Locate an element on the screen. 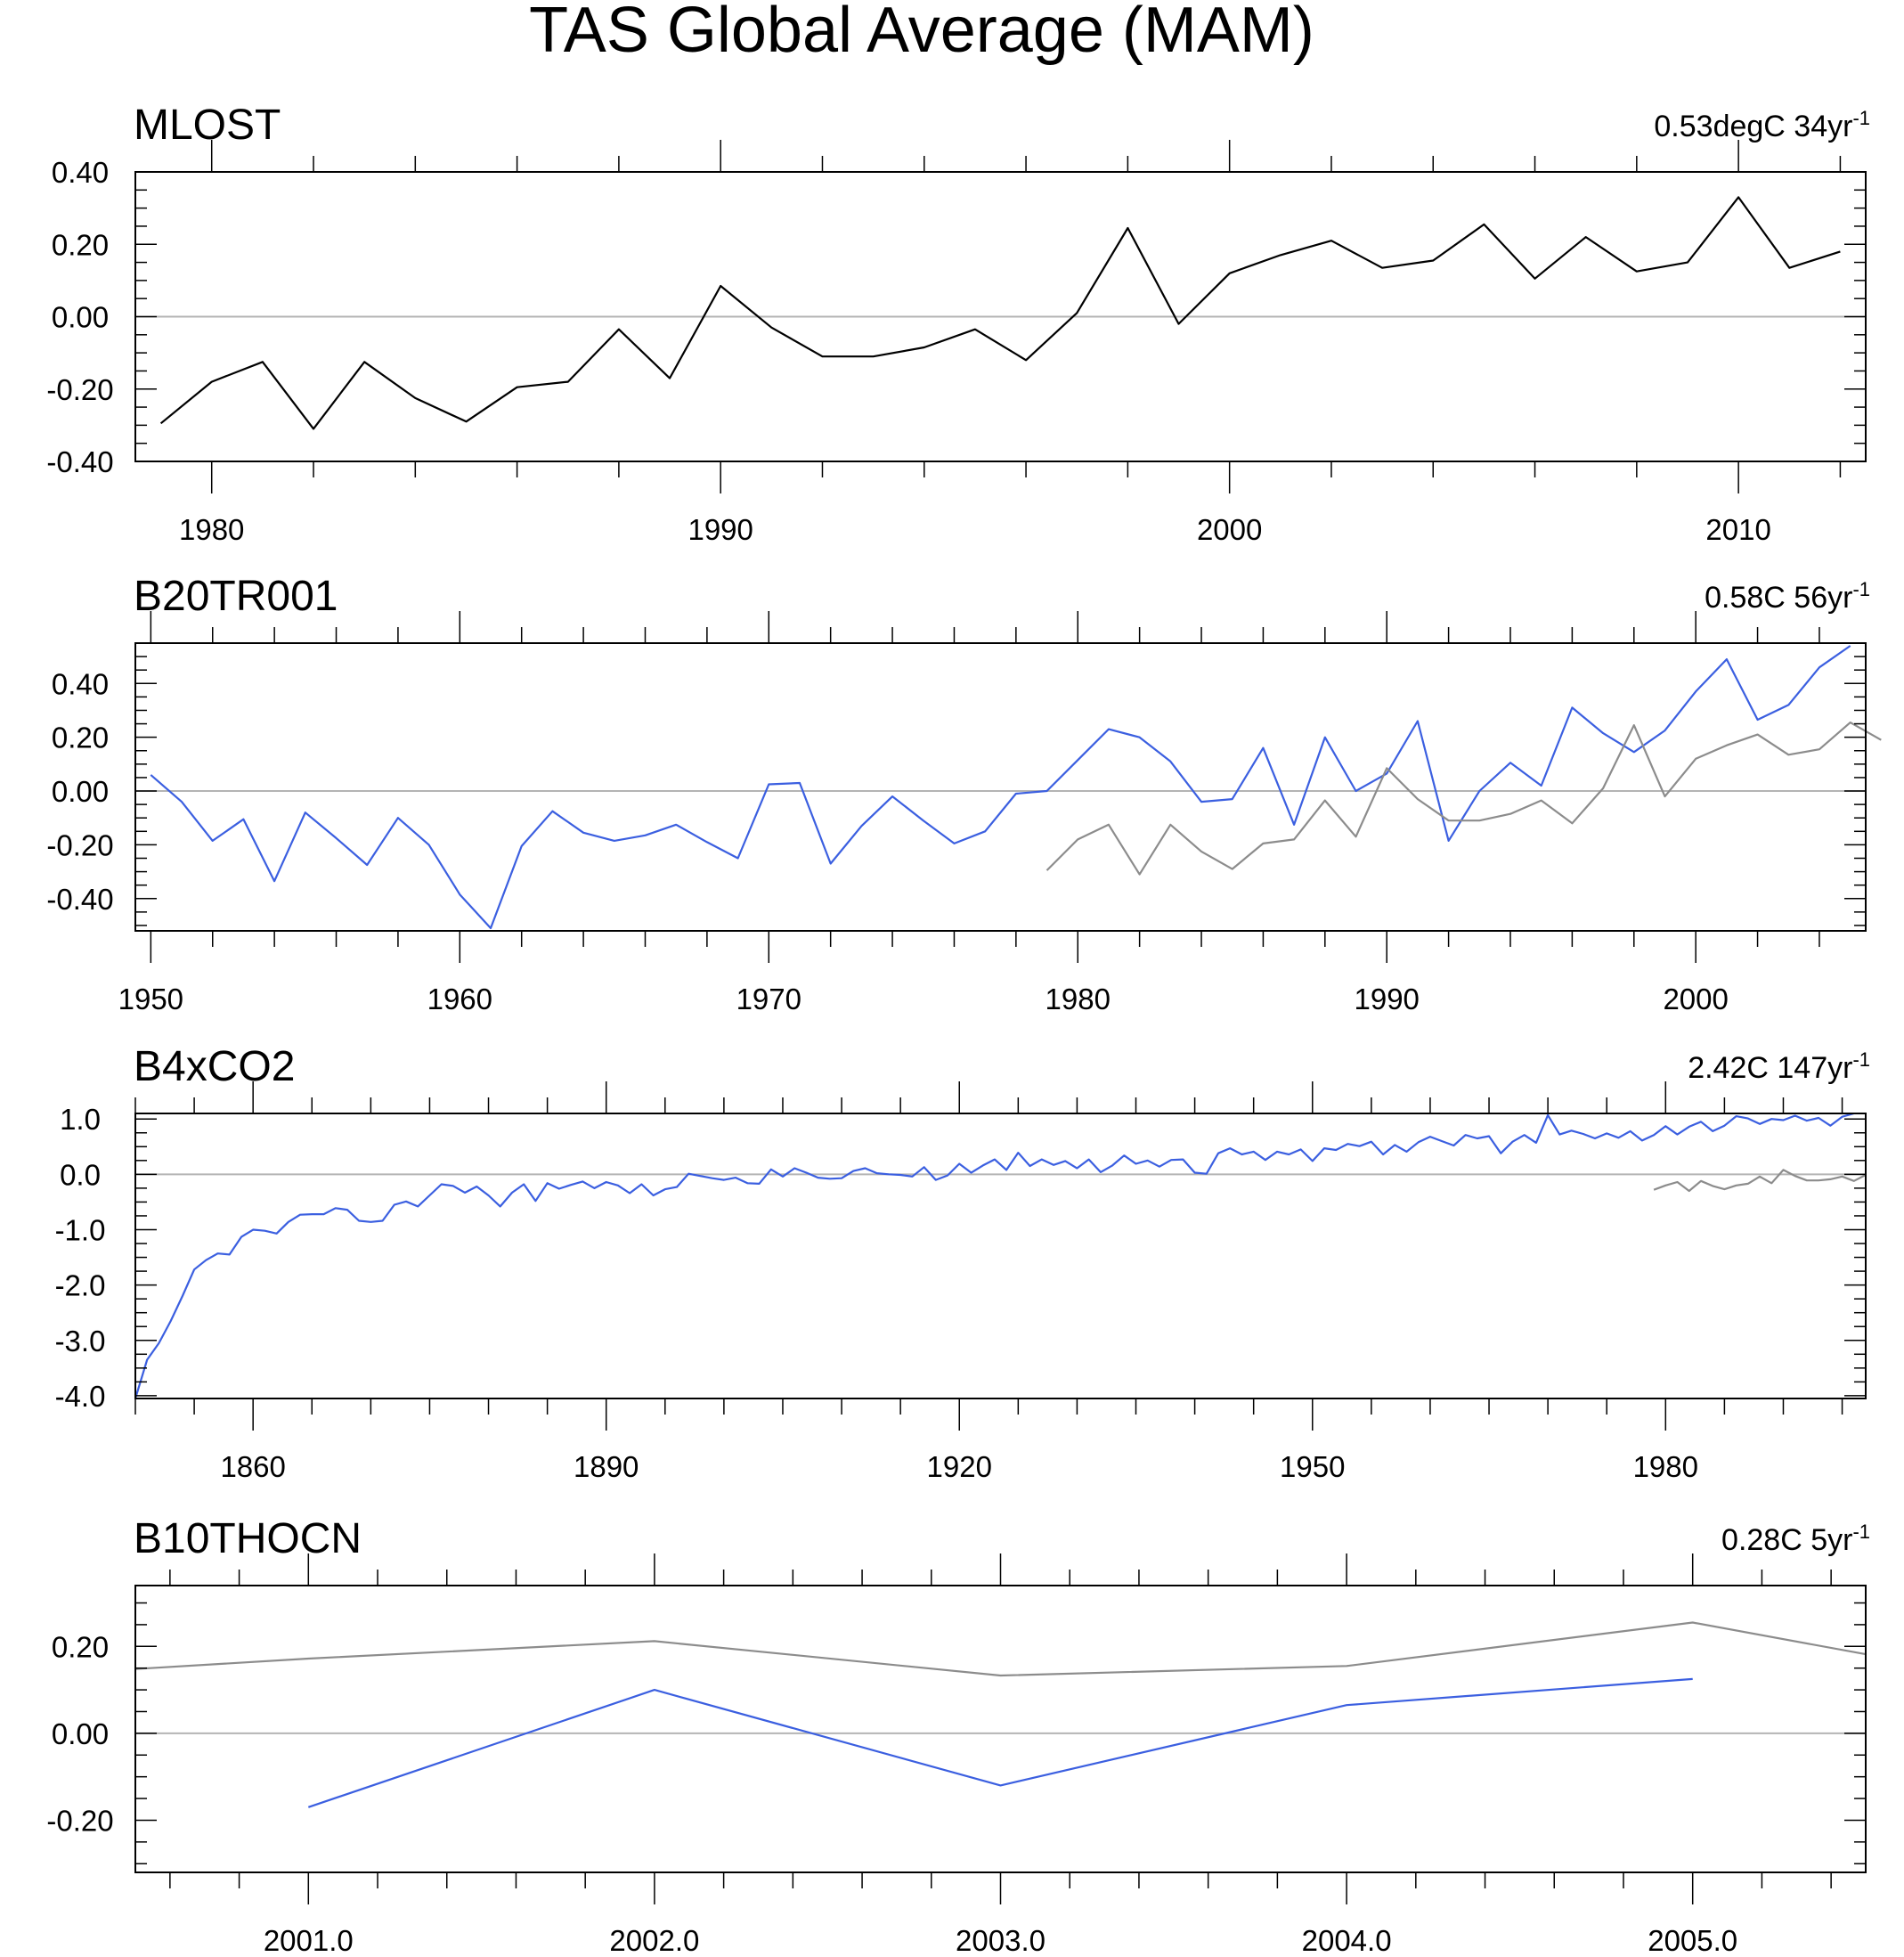 The height and width of the screenshot is (1957, 1904). trend-annotation: 0.58C 56yr-1 is located at coordinates (1787, 596).